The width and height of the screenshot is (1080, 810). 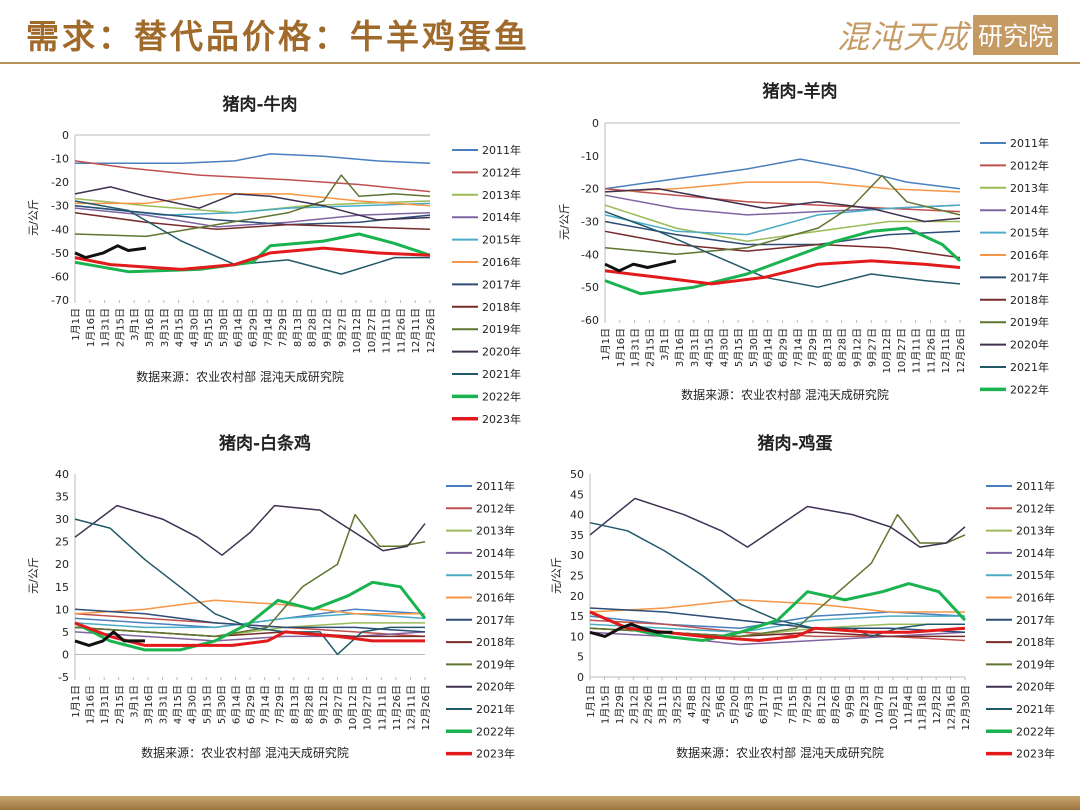 I want to click on legend-label: 2012年, so click(x=1035, y=508).